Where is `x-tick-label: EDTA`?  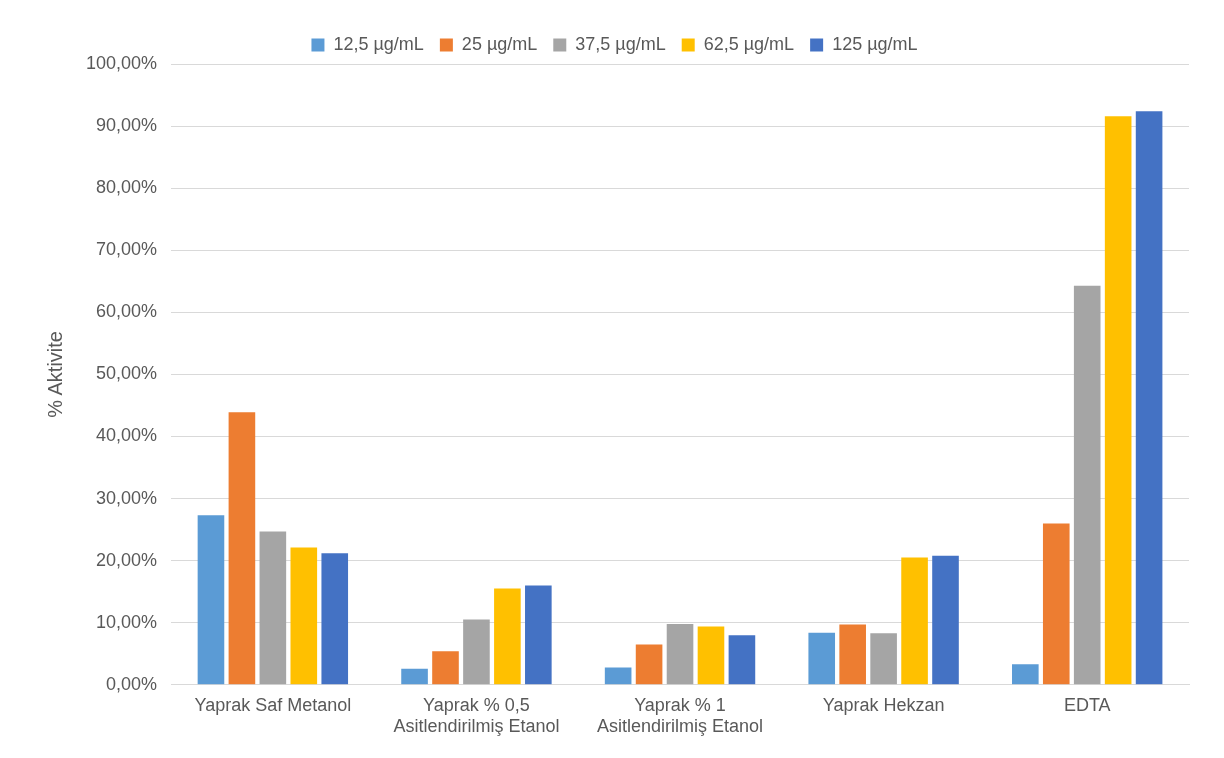
x-tick-label: EDTA is located at coordinates (1087, 704).